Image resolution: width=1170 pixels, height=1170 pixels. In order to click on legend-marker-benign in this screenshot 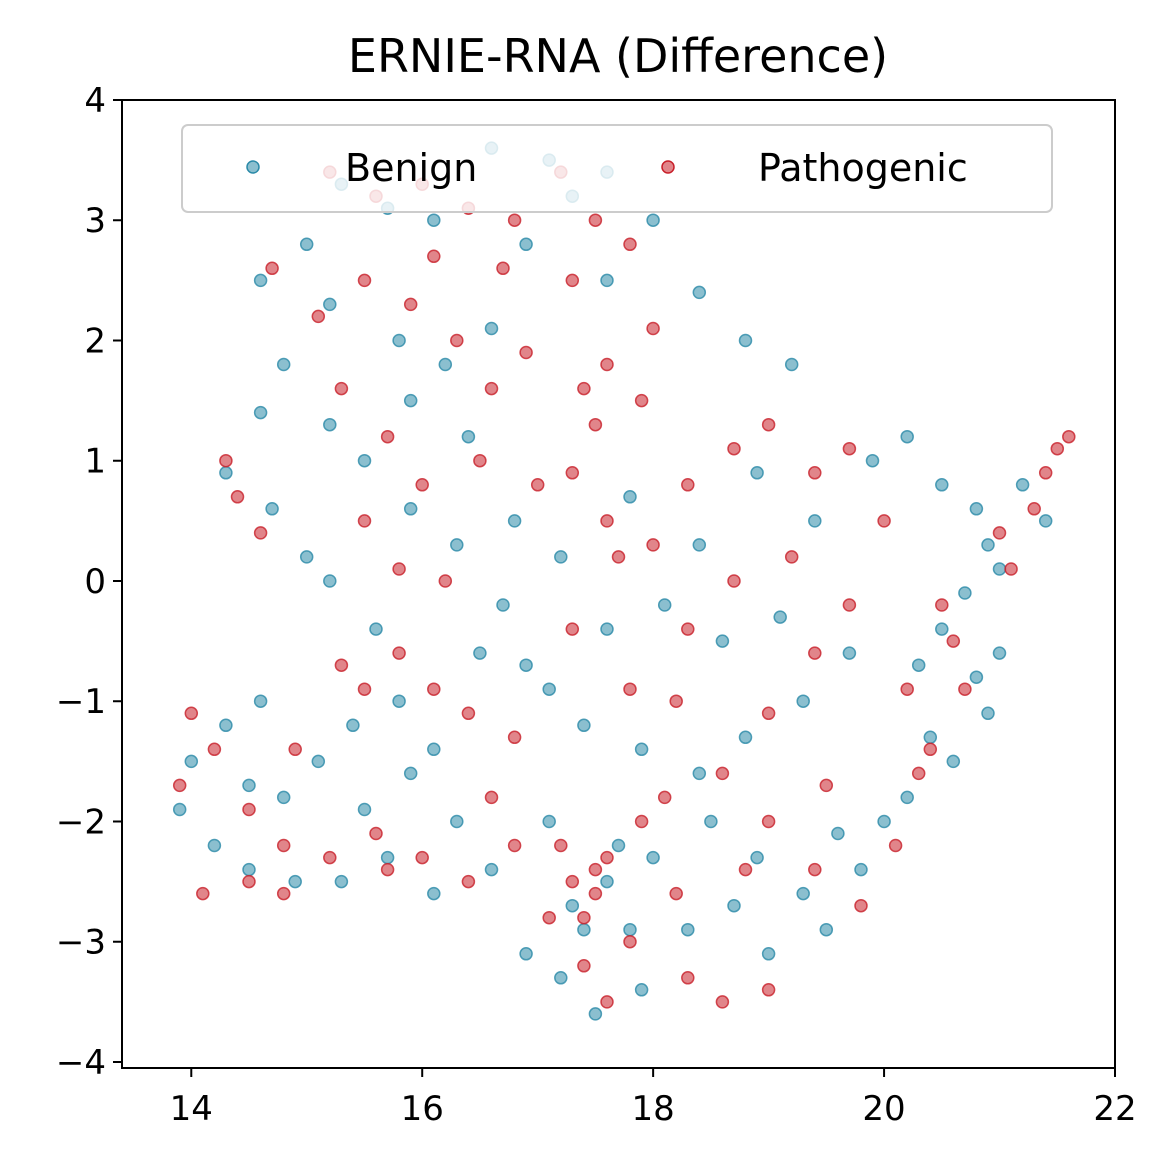, I will do `click(253, 167)`.